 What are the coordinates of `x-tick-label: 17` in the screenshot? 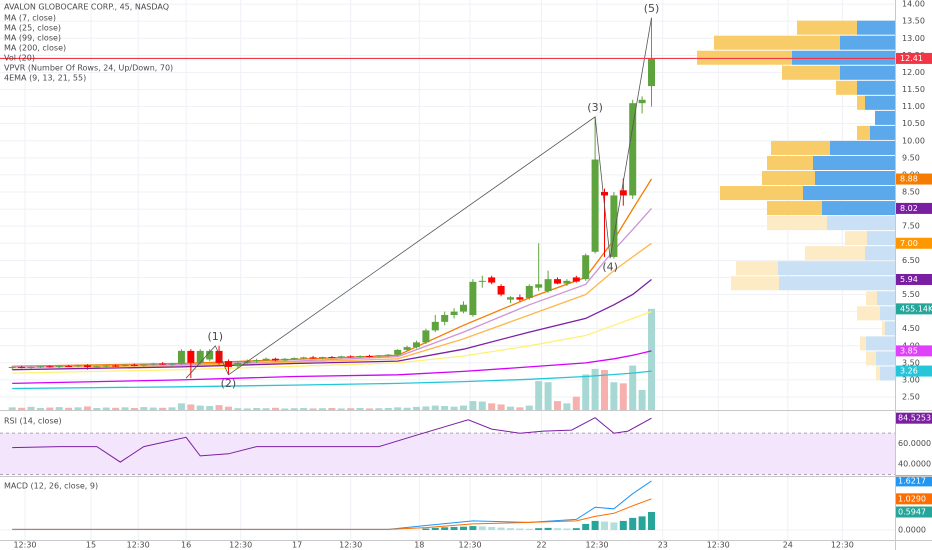 It's located at (297, 545).